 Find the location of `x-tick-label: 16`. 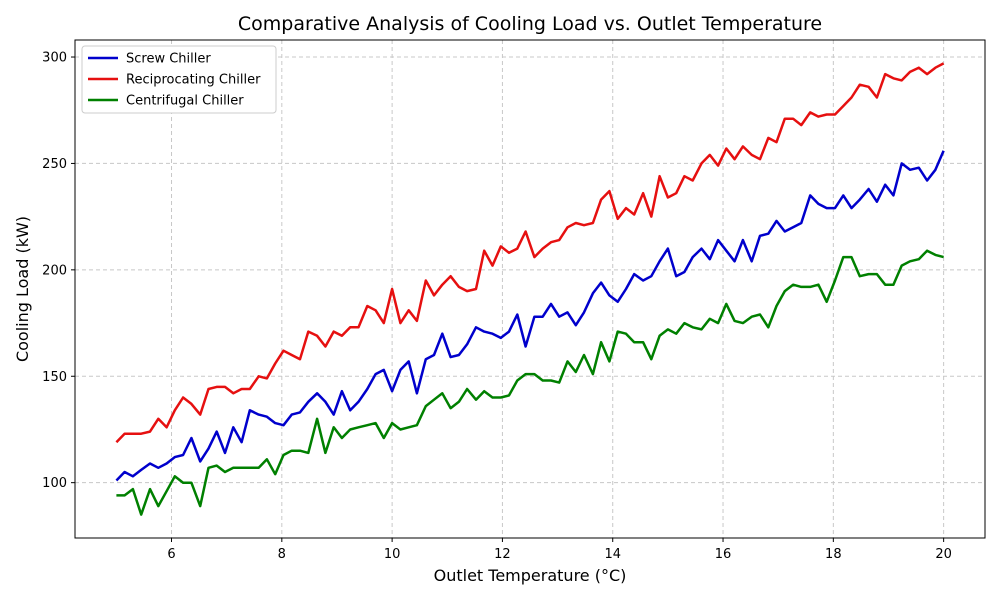

x-tick-label: 16 is located at coordinates (723, 554).